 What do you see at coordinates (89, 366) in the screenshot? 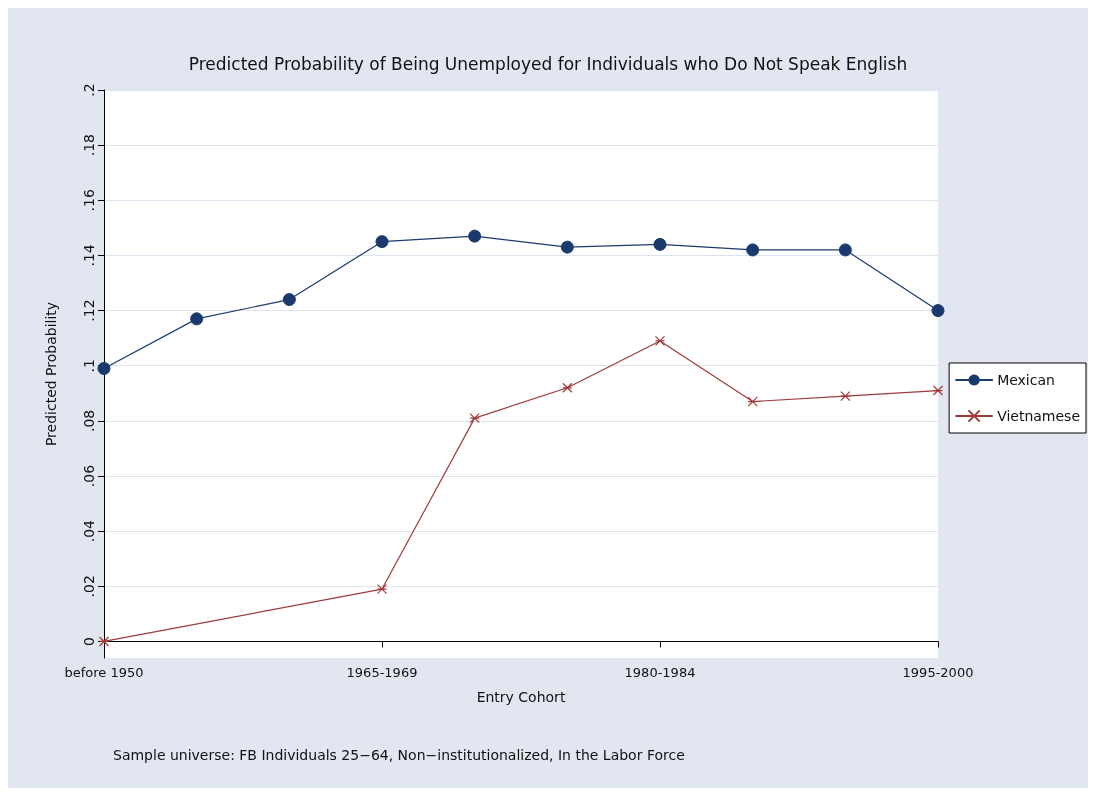
I see `y-tick-label: .1` at bounding box center [89, 366].